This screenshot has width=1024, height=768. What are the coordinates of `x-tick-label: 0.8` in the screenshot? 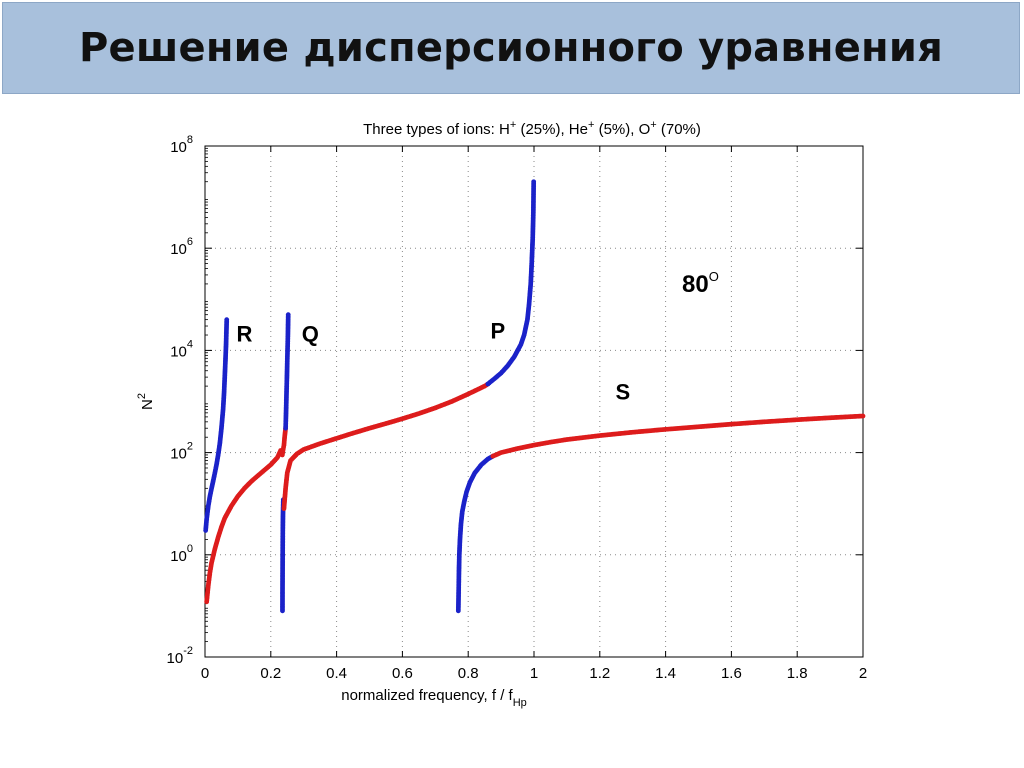 It's located at (468, 673).